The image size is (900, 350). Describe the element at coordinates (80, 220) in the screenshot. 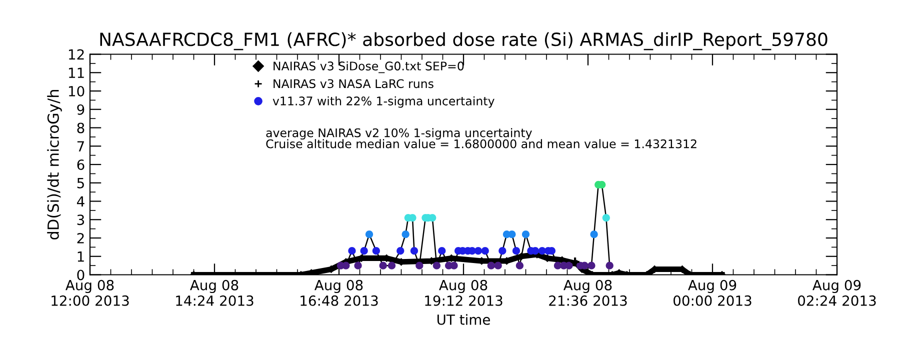

I see `y-tick-label: 3` at that location.